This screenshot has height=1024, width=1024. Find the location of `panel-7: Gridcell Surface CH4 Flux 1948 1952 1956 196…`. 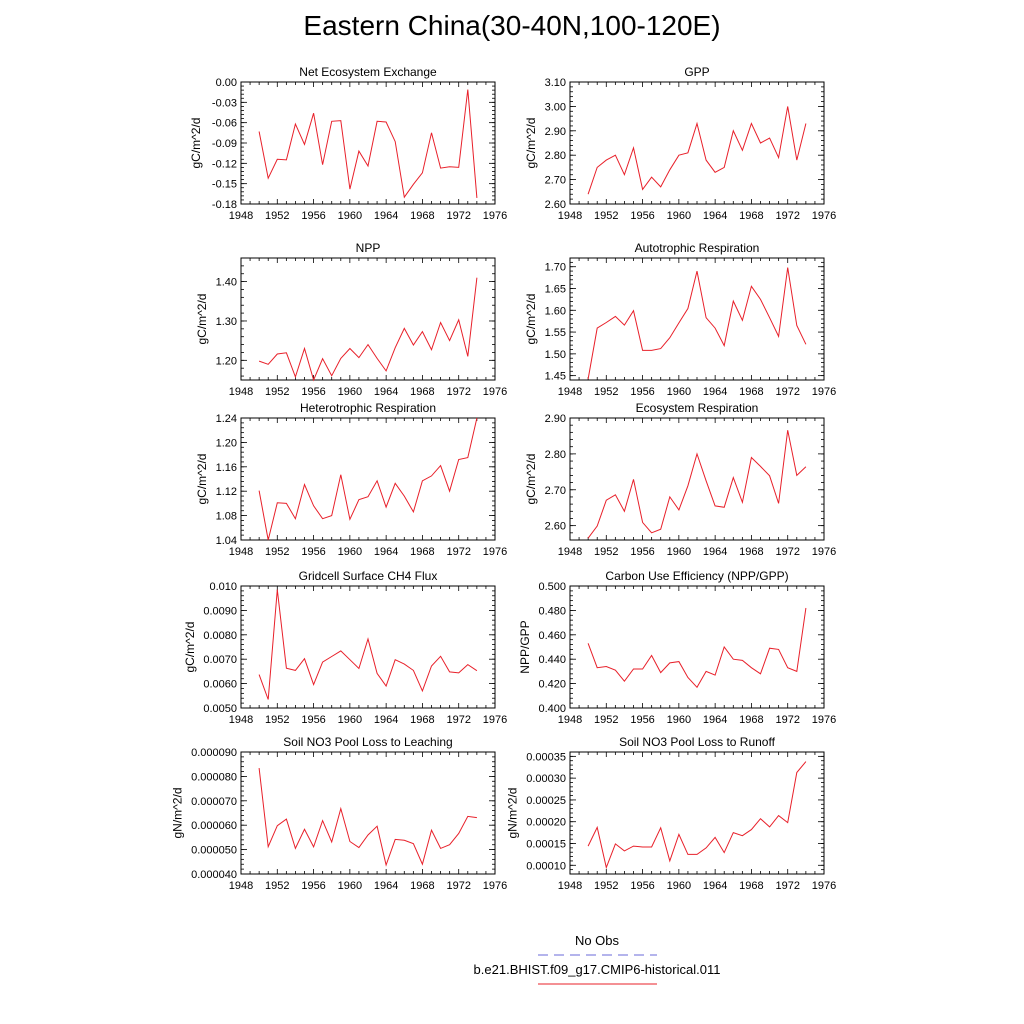

panel-7: Gridcell Surface CH4 Flux 1948 1952 1956 196… is located at coordinates (345, 647).